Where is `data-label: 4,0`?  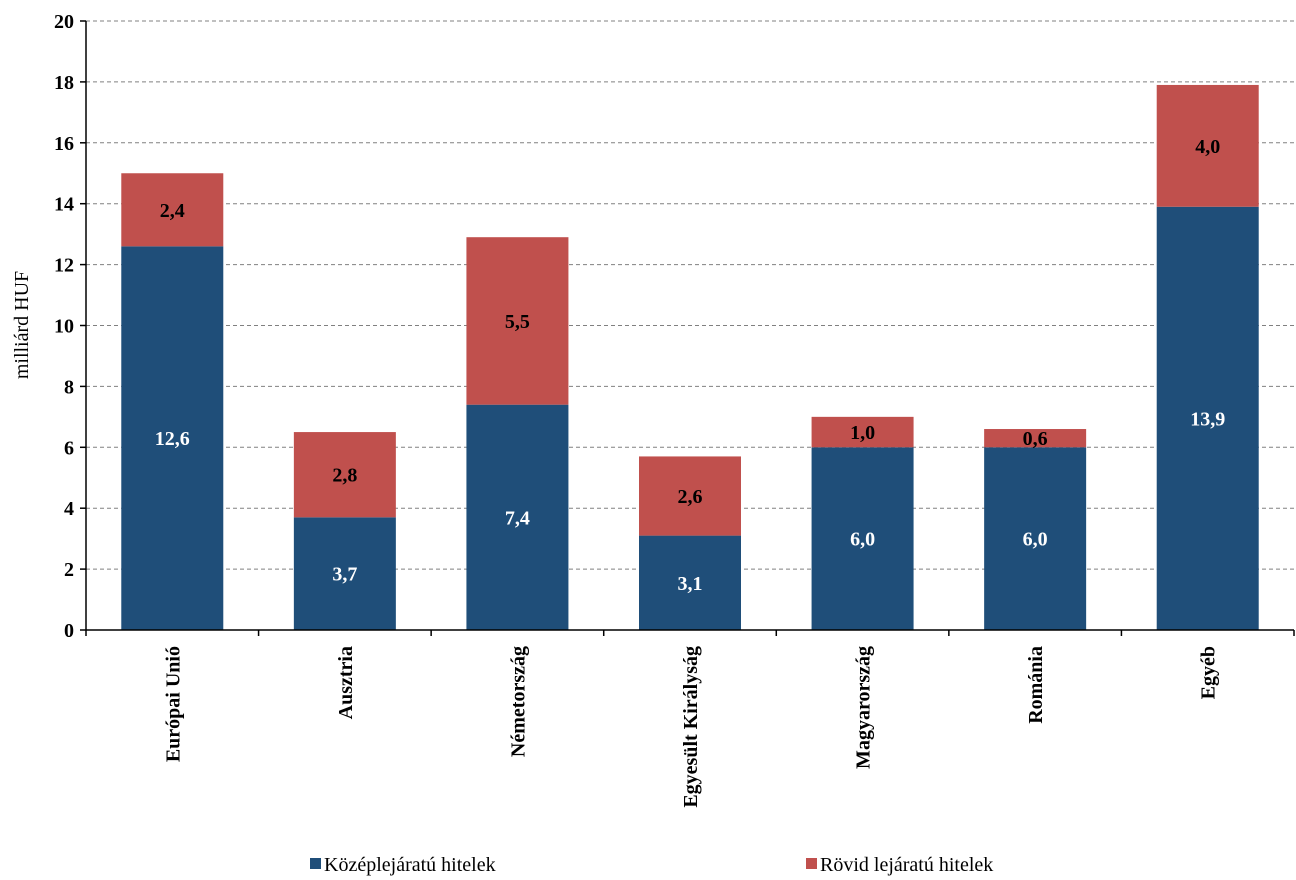 data-label: 4,0 is located at coordinates (1207, 147).